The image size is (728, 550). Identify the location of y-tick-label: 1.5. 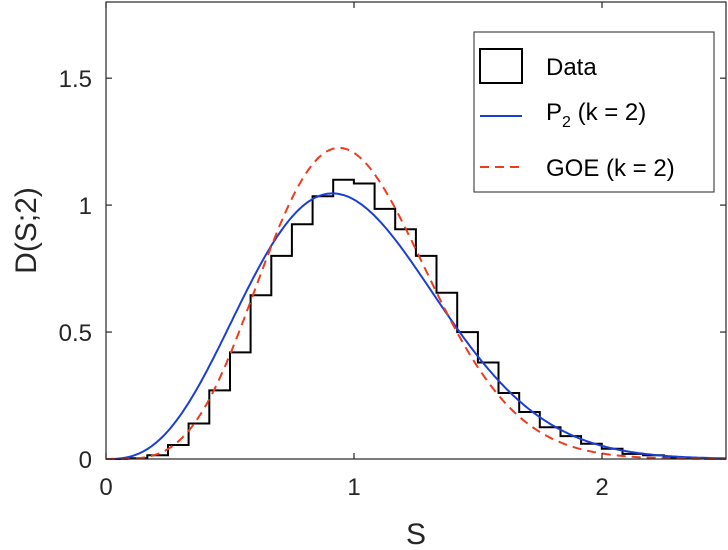
(75, 79).